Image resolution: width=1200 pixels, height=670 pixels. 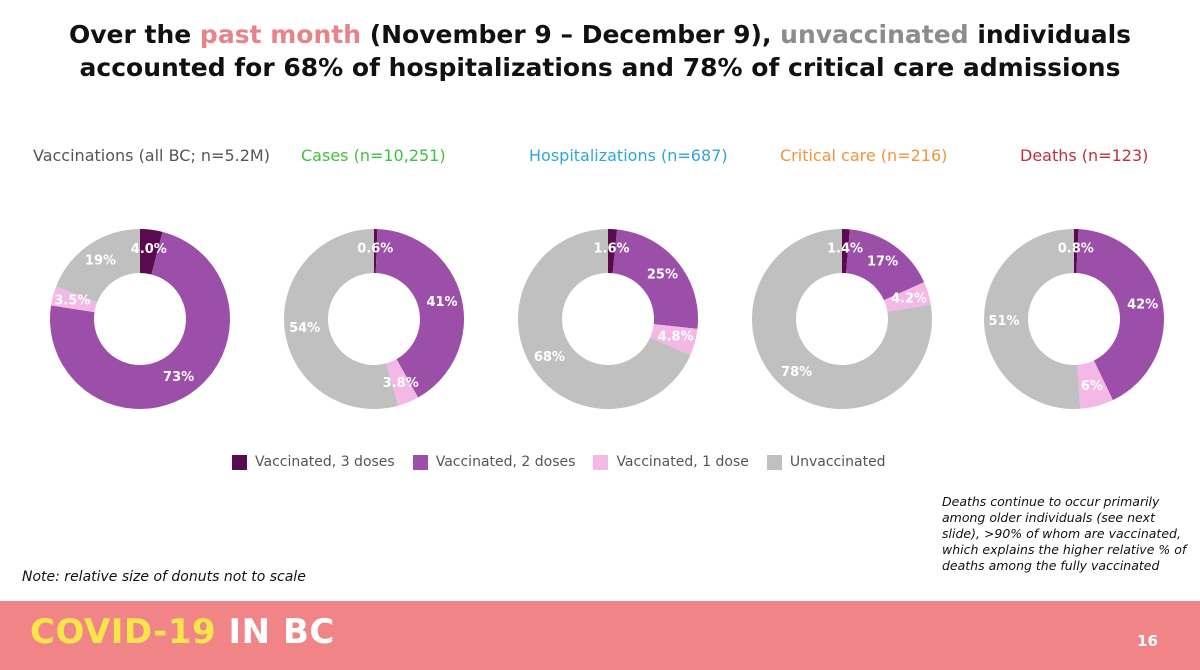 What do you see at coordinates (662, 275) in the screenshot?
I see `data-label-vaccinated-2: 25%` at bounding box center [662, 275].